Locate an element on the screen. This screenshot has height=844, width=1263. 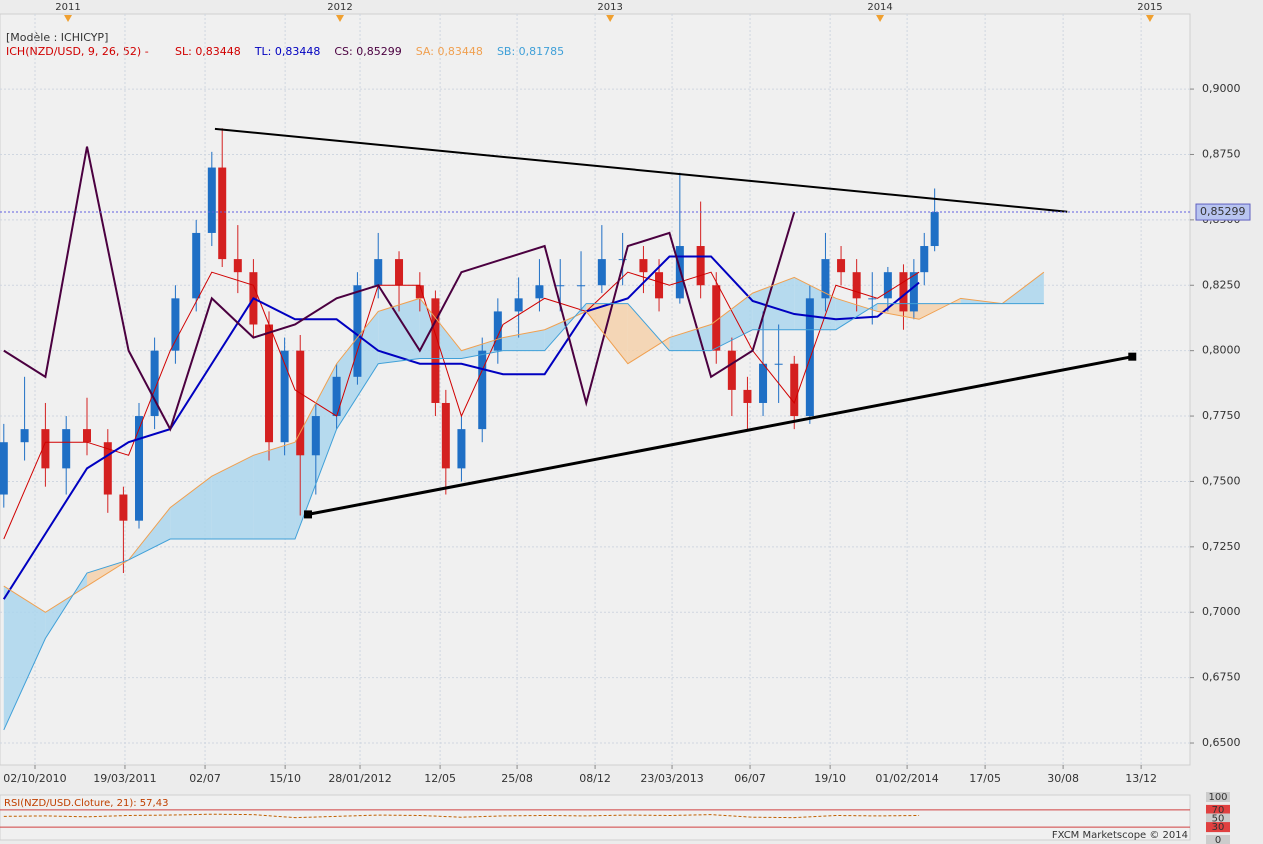
y-tick-label: 0,6750 is located at coordinates (1221, 677).